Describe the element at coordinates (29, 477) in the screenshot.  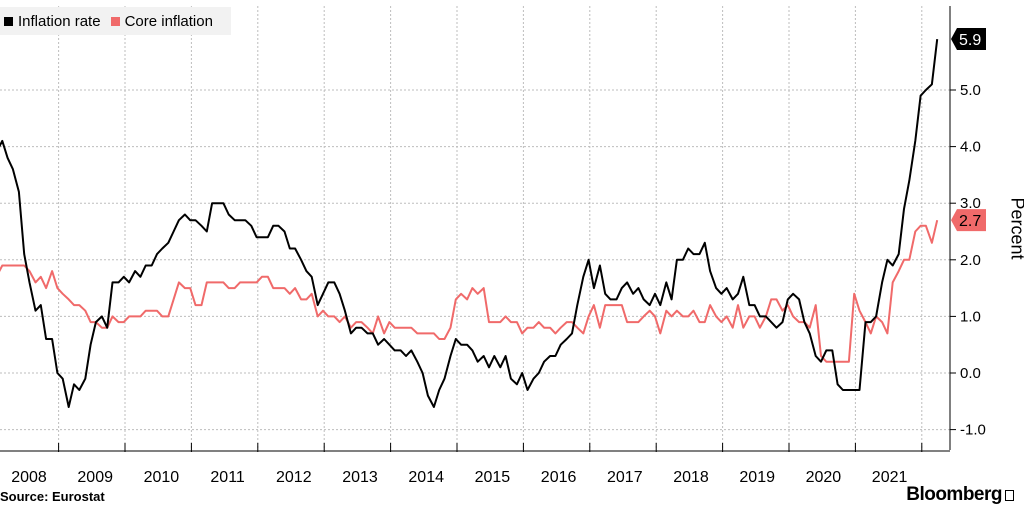
I see `x-tick-label: 2008` at that location.